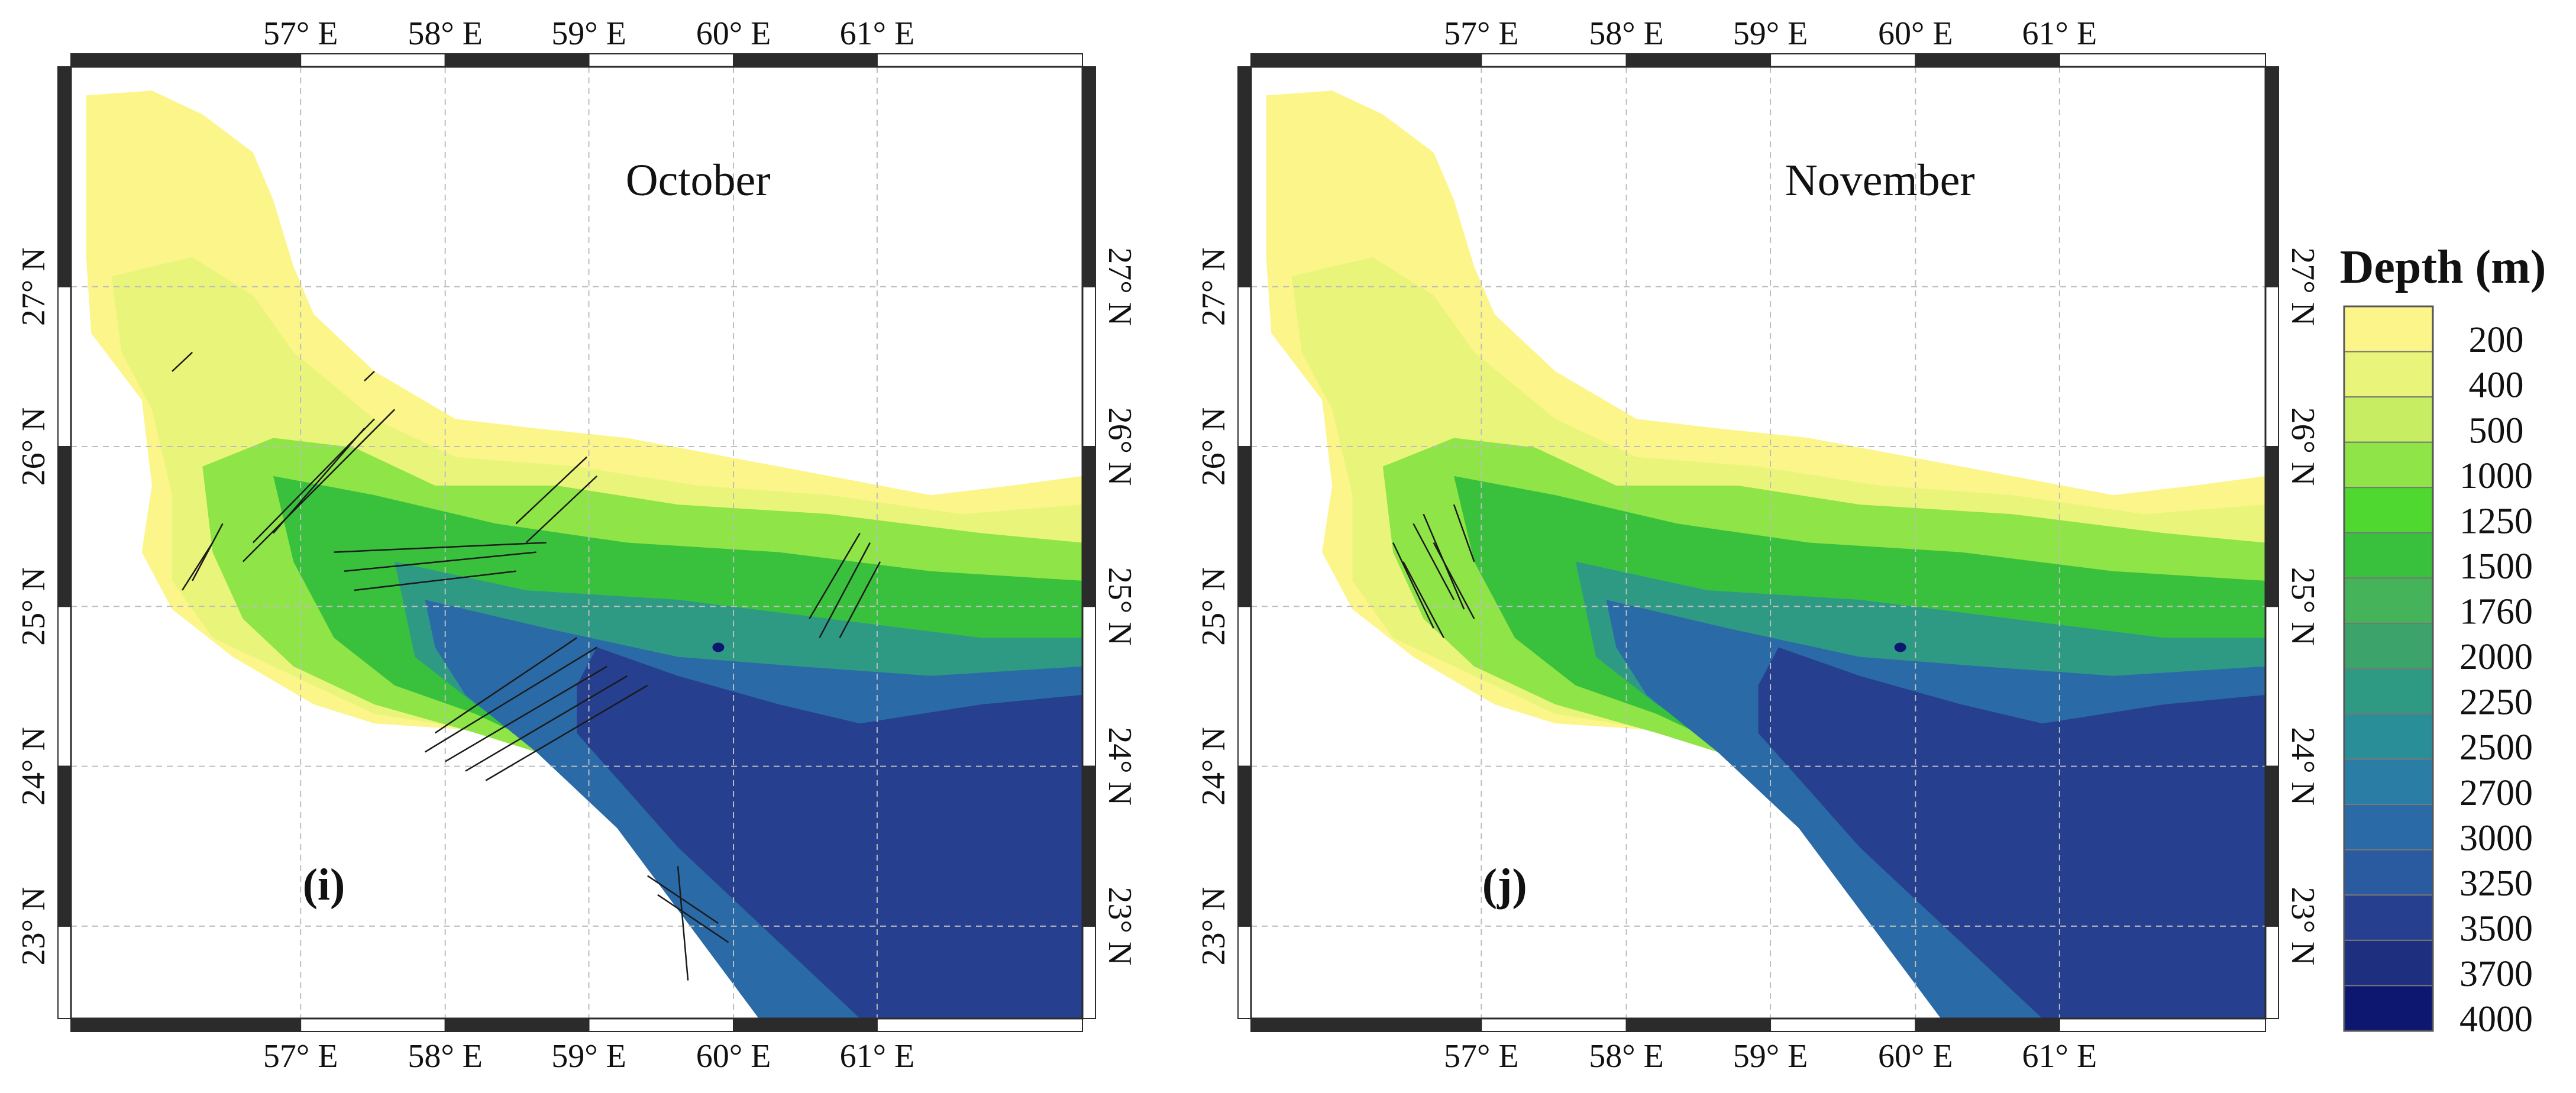  I want to click on legend-level-label: 1760, so click(2496, 612).